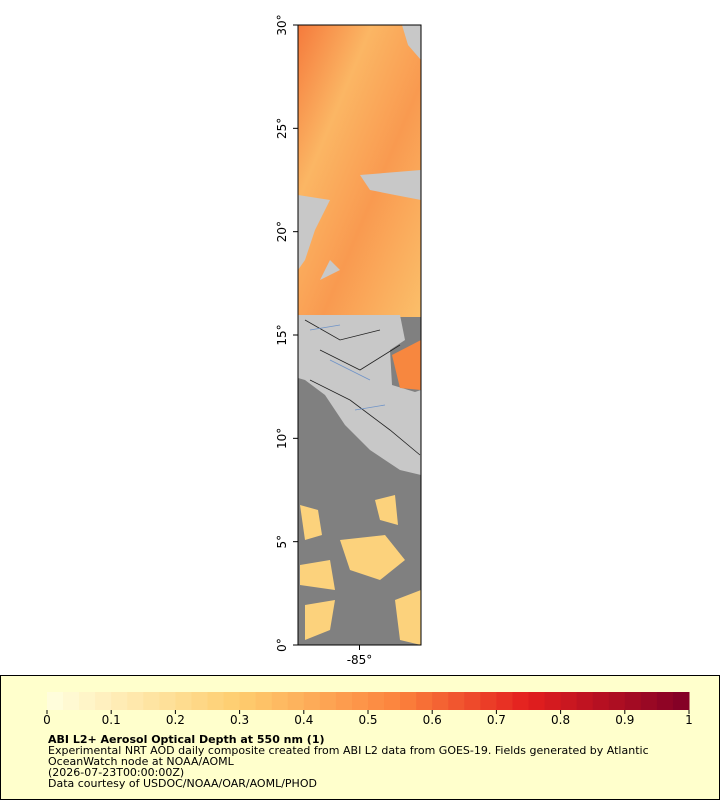 Image resolution: width=720 pixels, height=800 pixels. I want to click on colorbar-tick-label: 0.4, so click(303, 720).